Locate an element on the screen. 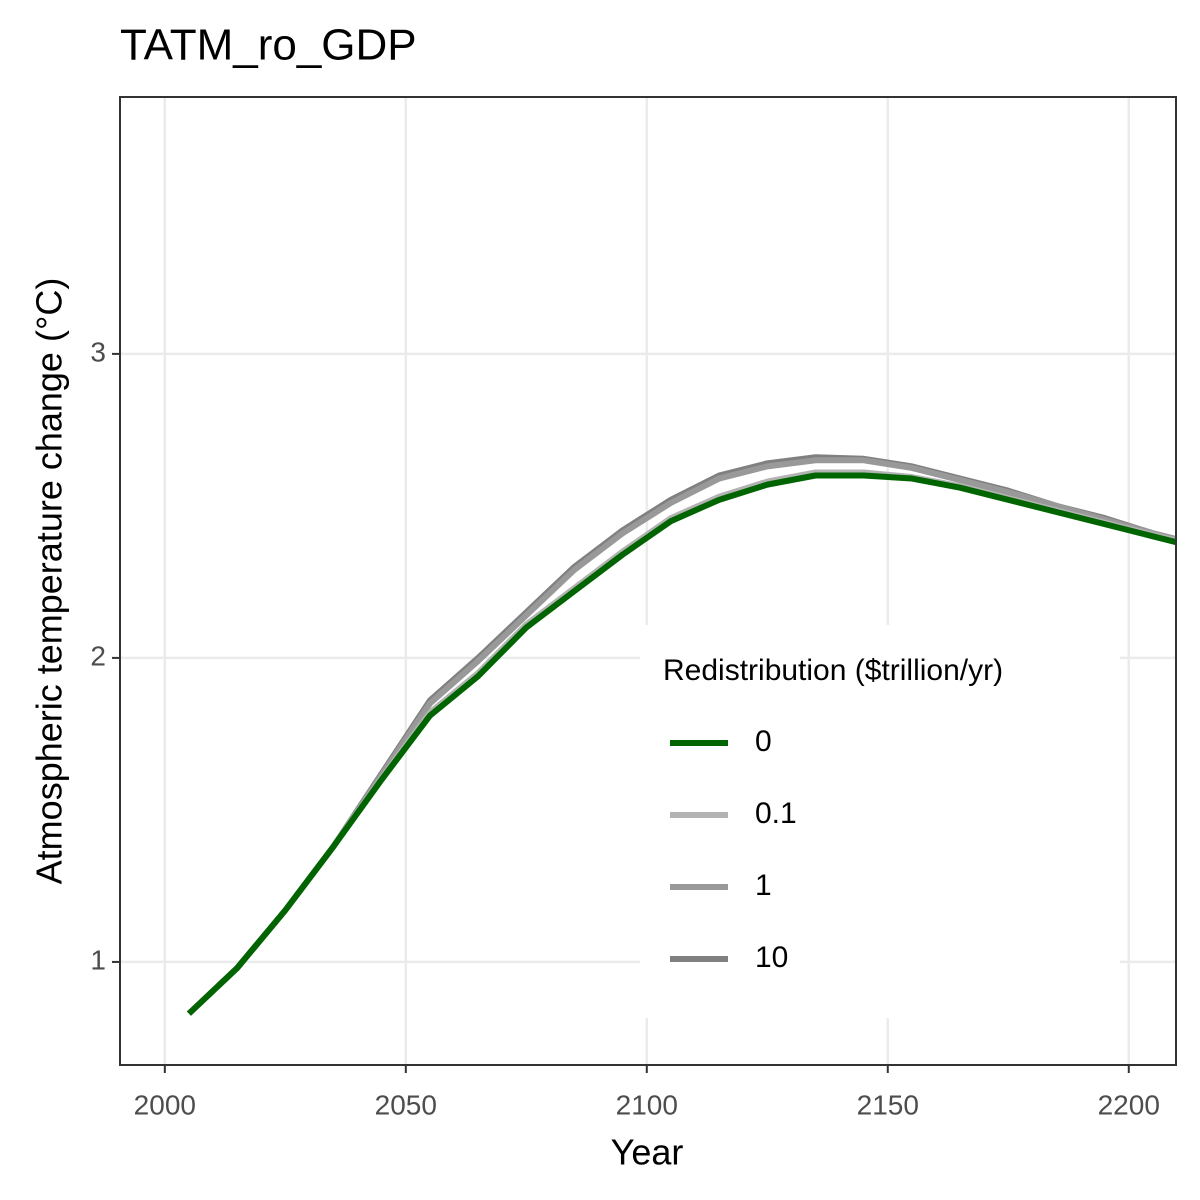  legend-label: 10 is located at coordinates (771, 957).